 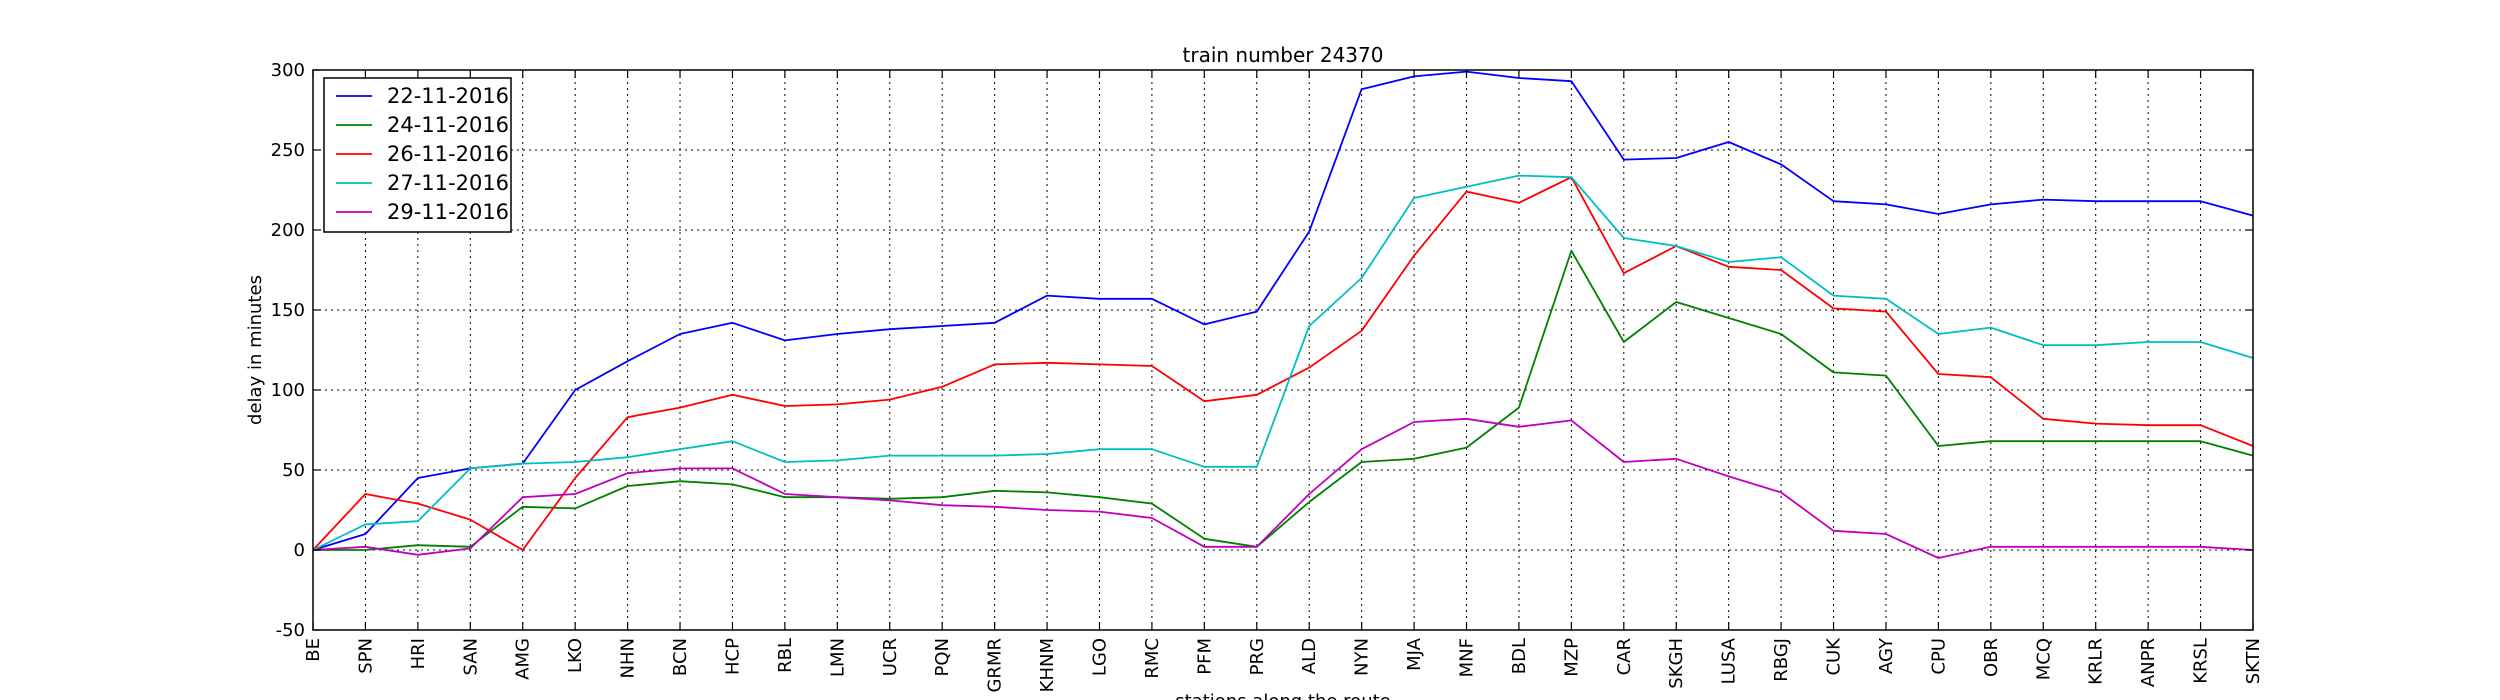 I want to click on y-tick-label: 50, so click(x=293, y=470).